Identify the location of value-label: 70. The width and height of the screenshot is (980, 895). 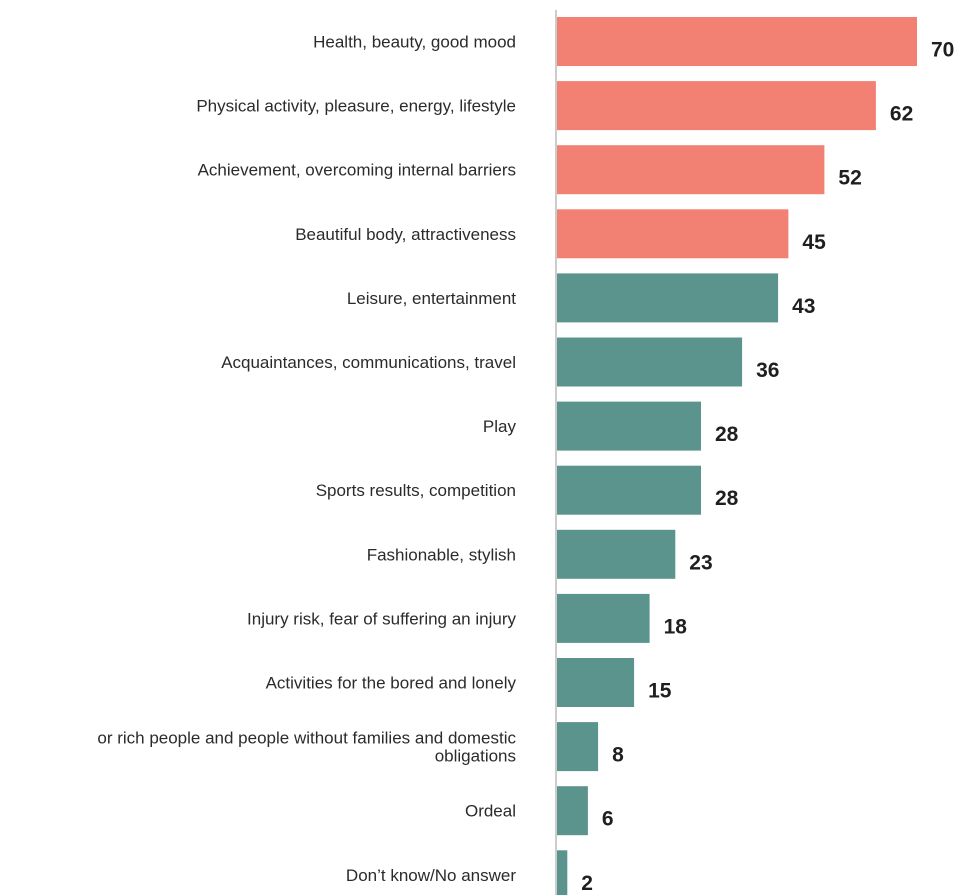
(942, 50).